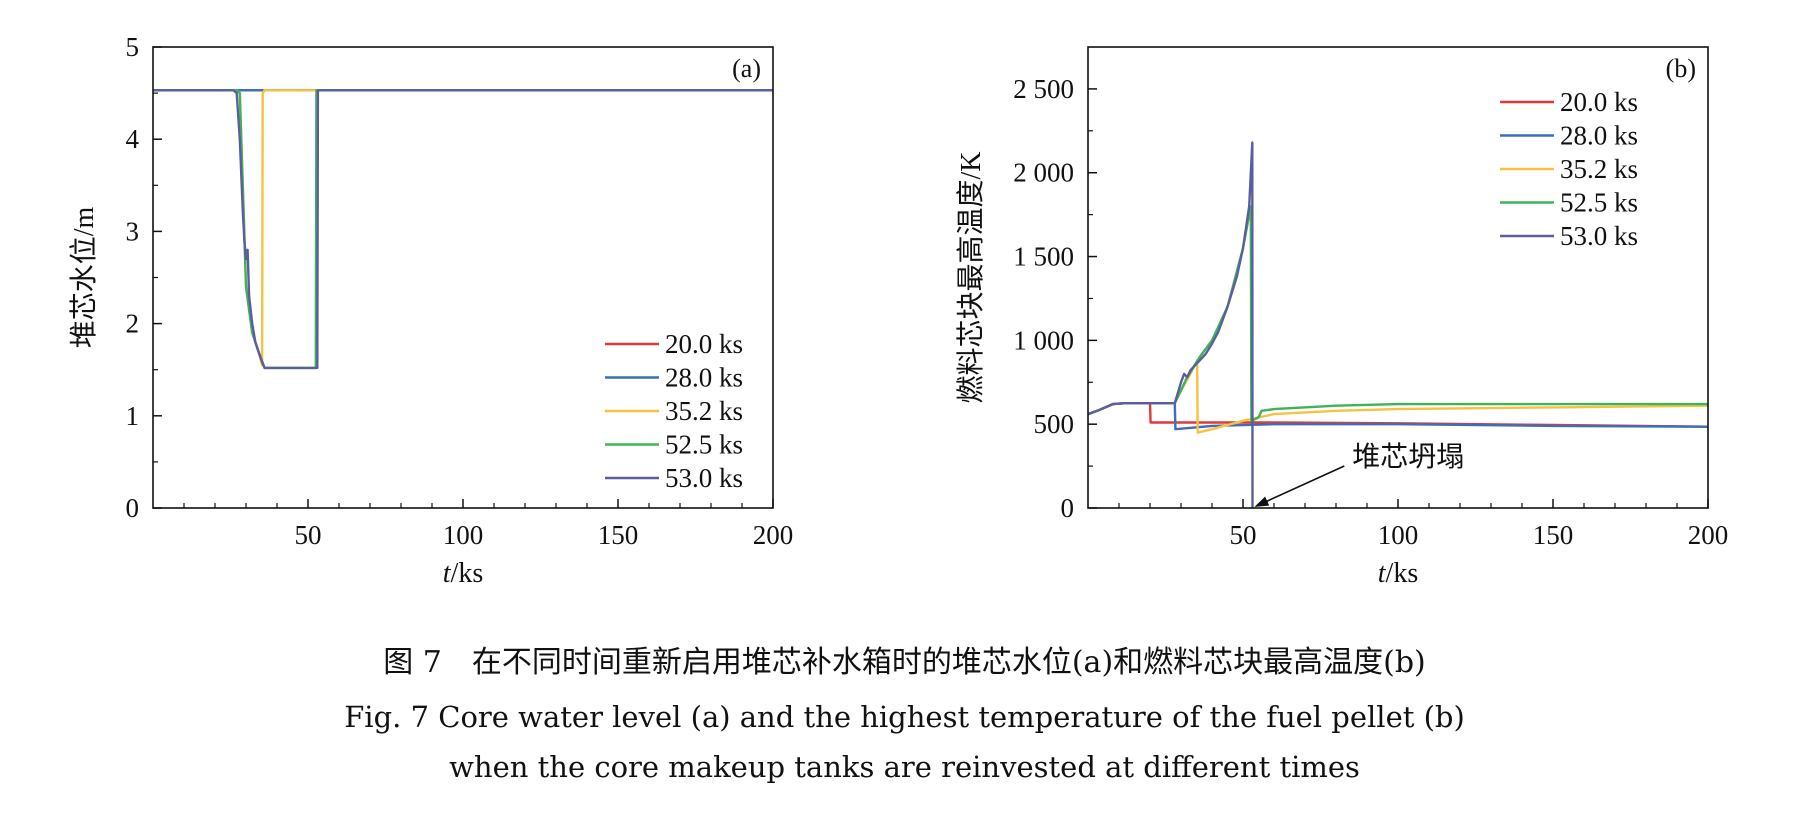  I want to click on series-line-52_5-ks, so click(463, 229).